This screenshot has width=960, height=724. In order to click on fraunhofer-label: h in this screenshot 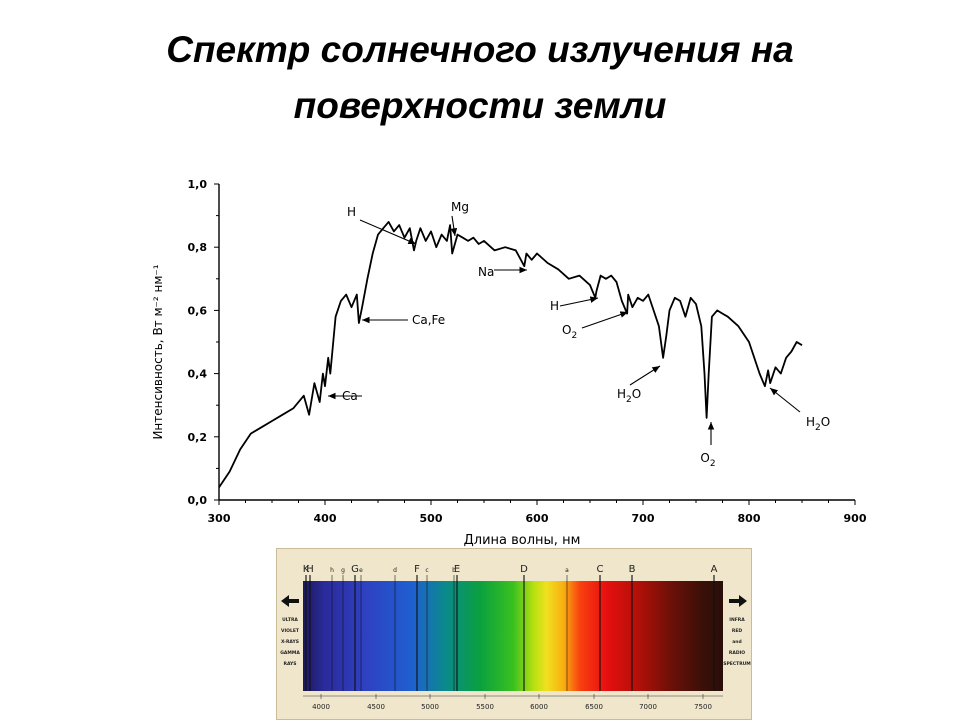, I will do `click(332, 570)`.